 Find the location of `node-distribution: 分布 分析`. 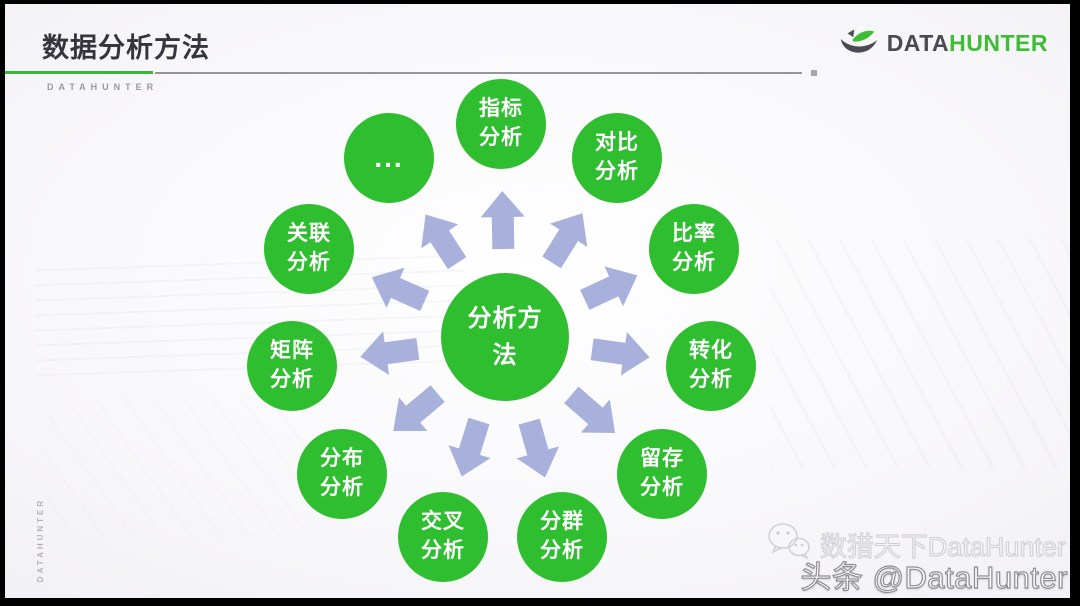

node-distribution: 分布 分析 is located at coordinates (342, 474).